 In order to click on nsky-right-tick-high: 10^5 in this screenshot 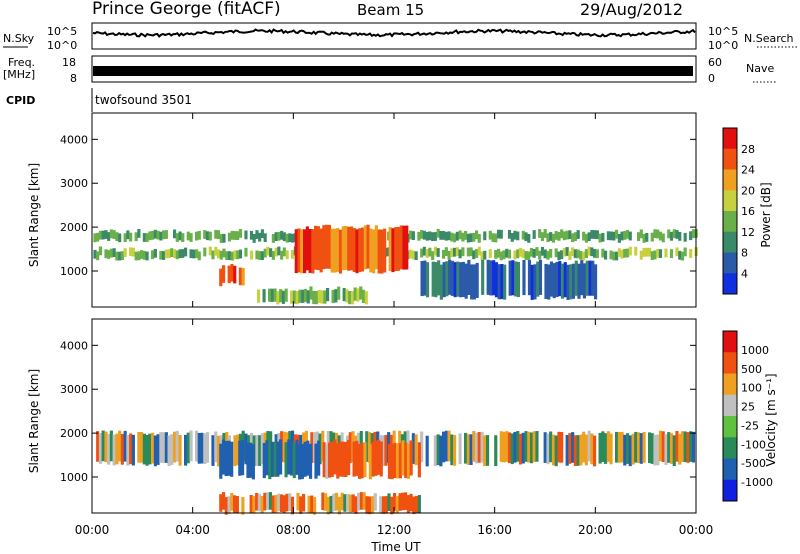, I will do `click(723, 31)`.